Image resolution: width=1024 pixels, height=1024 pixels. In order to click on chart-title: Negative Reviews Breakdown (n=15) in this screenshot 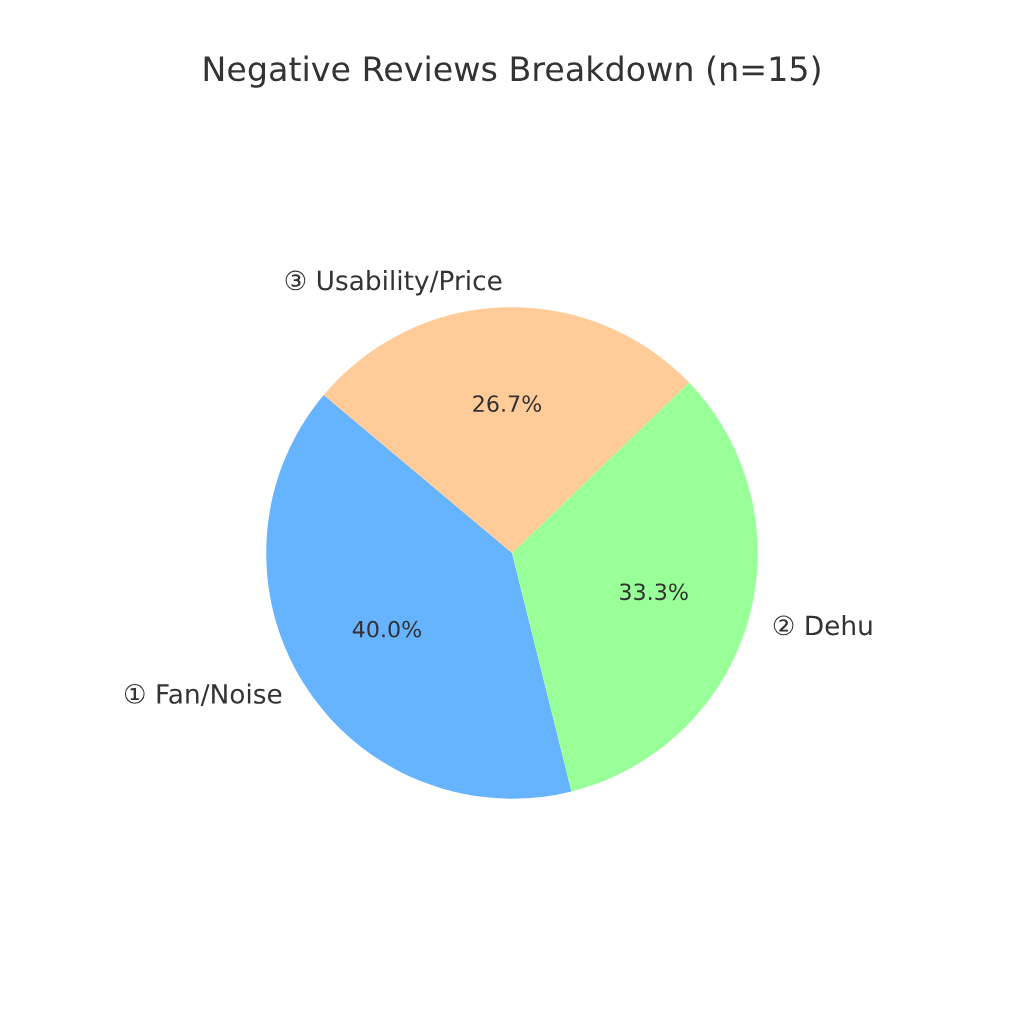, I will do `click(512, 71)`.